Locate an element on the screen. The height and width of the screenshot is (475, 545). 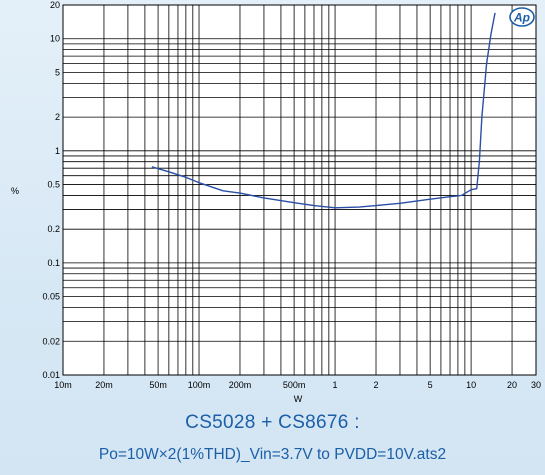
y-axis-label: % is located at coordinates (15, 191).